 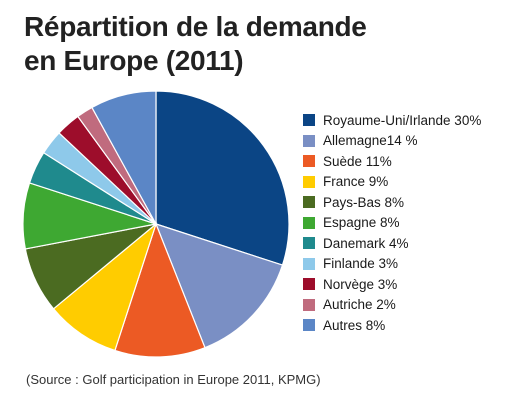 I want to click on legend-label-4: Pays-Bas 8%, so click(x=364, y=202).